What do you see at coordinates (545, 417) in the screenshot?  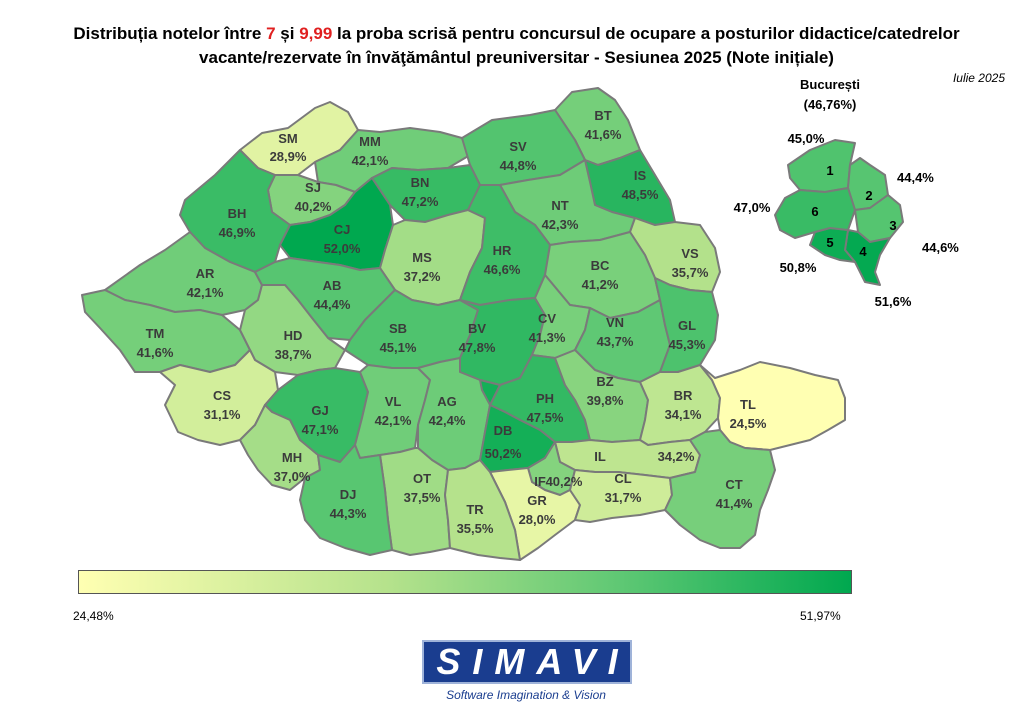 I see `county-pct-label: 47,5%` at bounding box center [545, 417].